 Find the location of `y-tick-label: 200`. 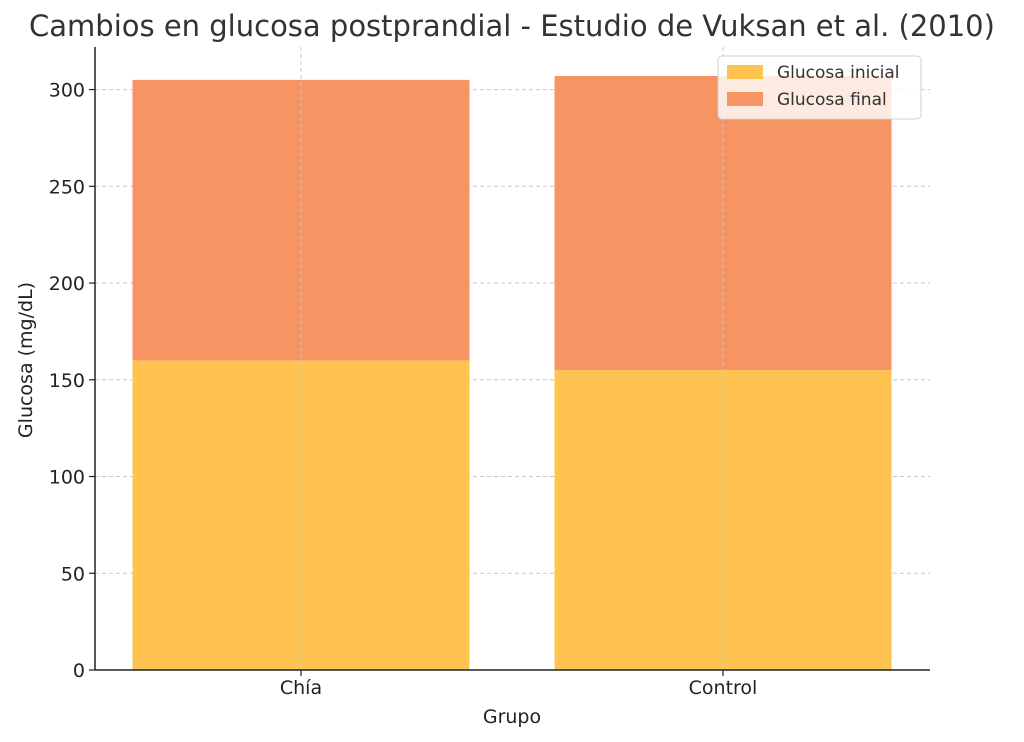

y-tick-label: 200 is located at coordinates (67, 284).